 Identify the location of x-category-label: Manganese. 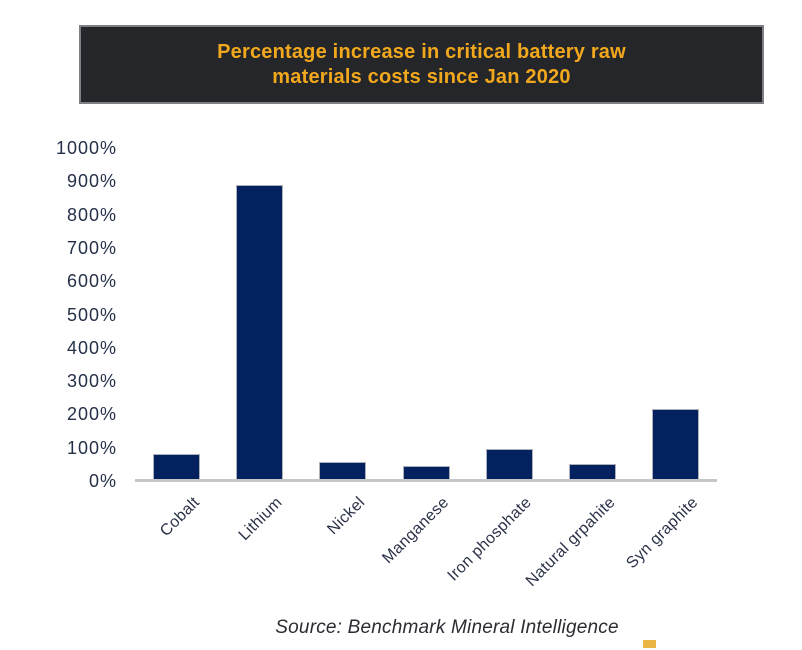
(415, 531).